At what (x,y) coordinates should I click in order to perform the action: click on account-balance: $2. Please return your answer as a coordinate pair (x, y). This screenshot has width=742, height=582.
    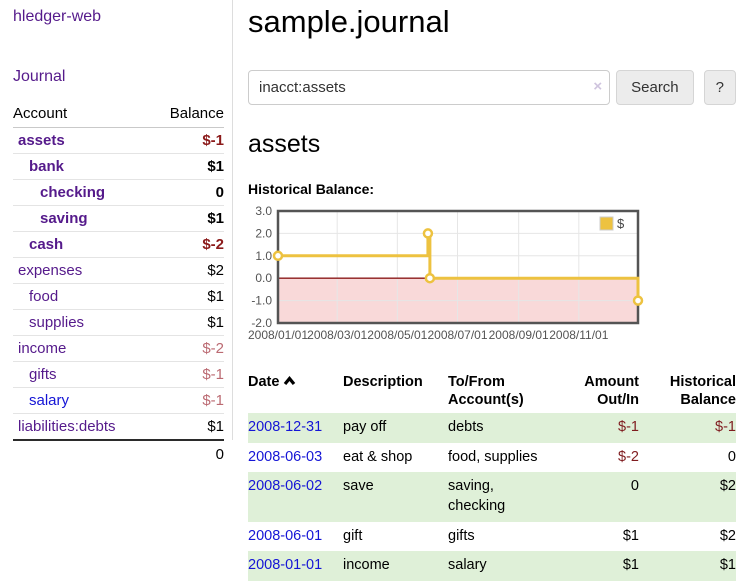
    Looking at the image, I should click on (187, 270).